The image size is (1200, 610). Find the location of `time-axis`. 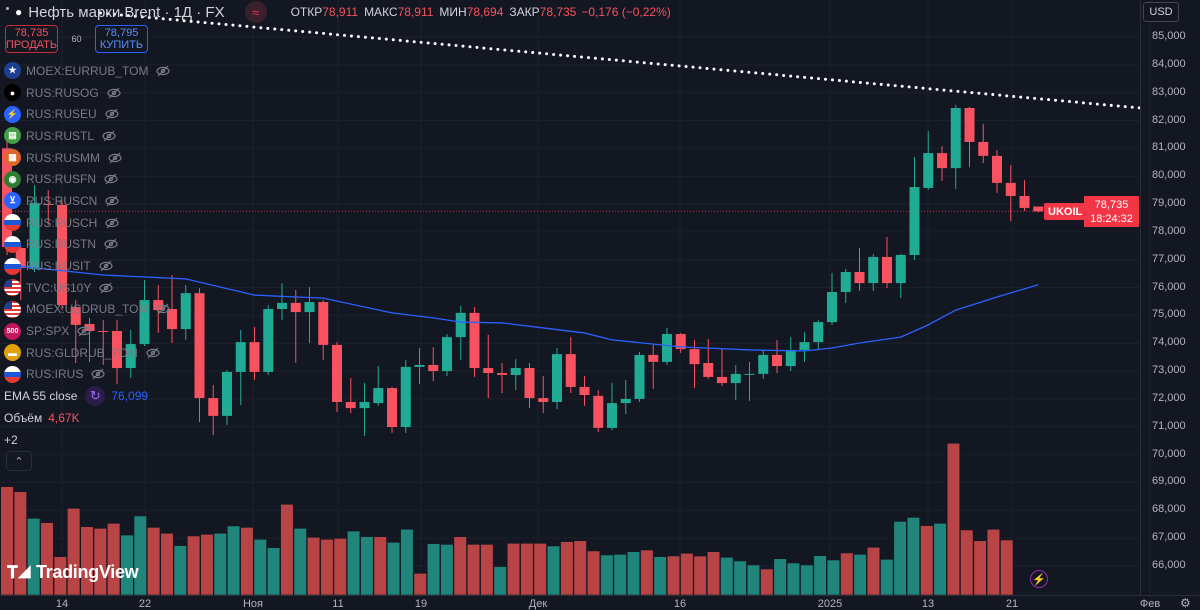

time-axis is located at coordinates (600, 601).